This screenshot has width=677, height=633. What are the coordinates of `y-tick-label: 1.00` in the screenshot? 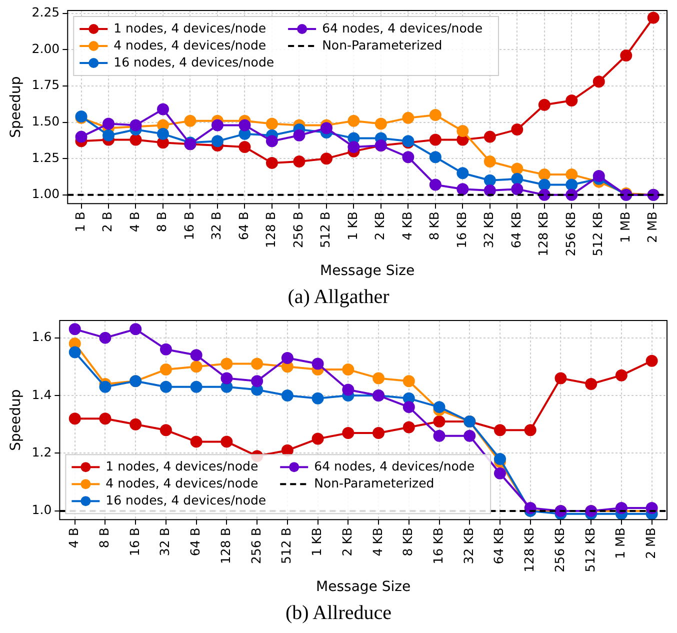 It's located at (46, 194).